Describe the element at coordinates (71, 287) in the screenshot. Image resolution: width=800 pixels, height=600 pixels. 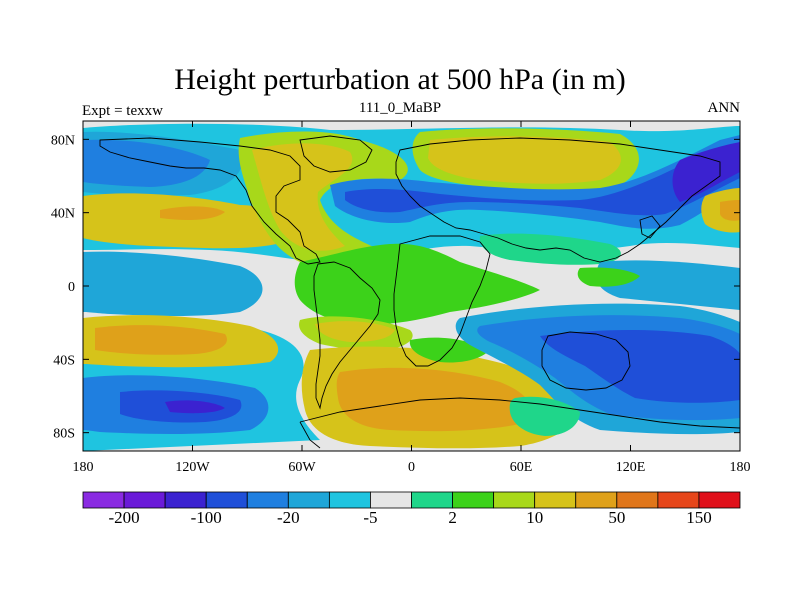
I see `lat-tick-label: 0` at that location.